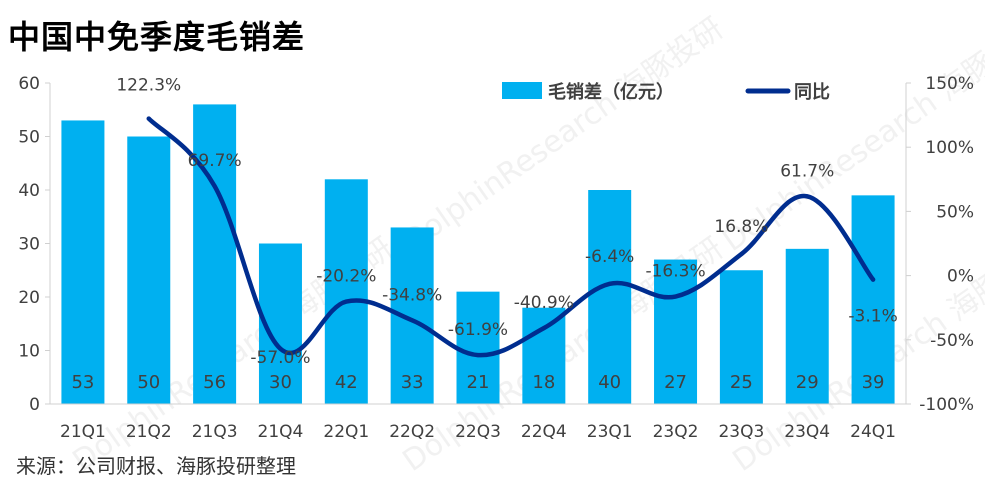  Describe the element at coordinates (156, 466) in the screenshot. I see `source-note: 来源：公司财报、海豚投研整理` at that location.